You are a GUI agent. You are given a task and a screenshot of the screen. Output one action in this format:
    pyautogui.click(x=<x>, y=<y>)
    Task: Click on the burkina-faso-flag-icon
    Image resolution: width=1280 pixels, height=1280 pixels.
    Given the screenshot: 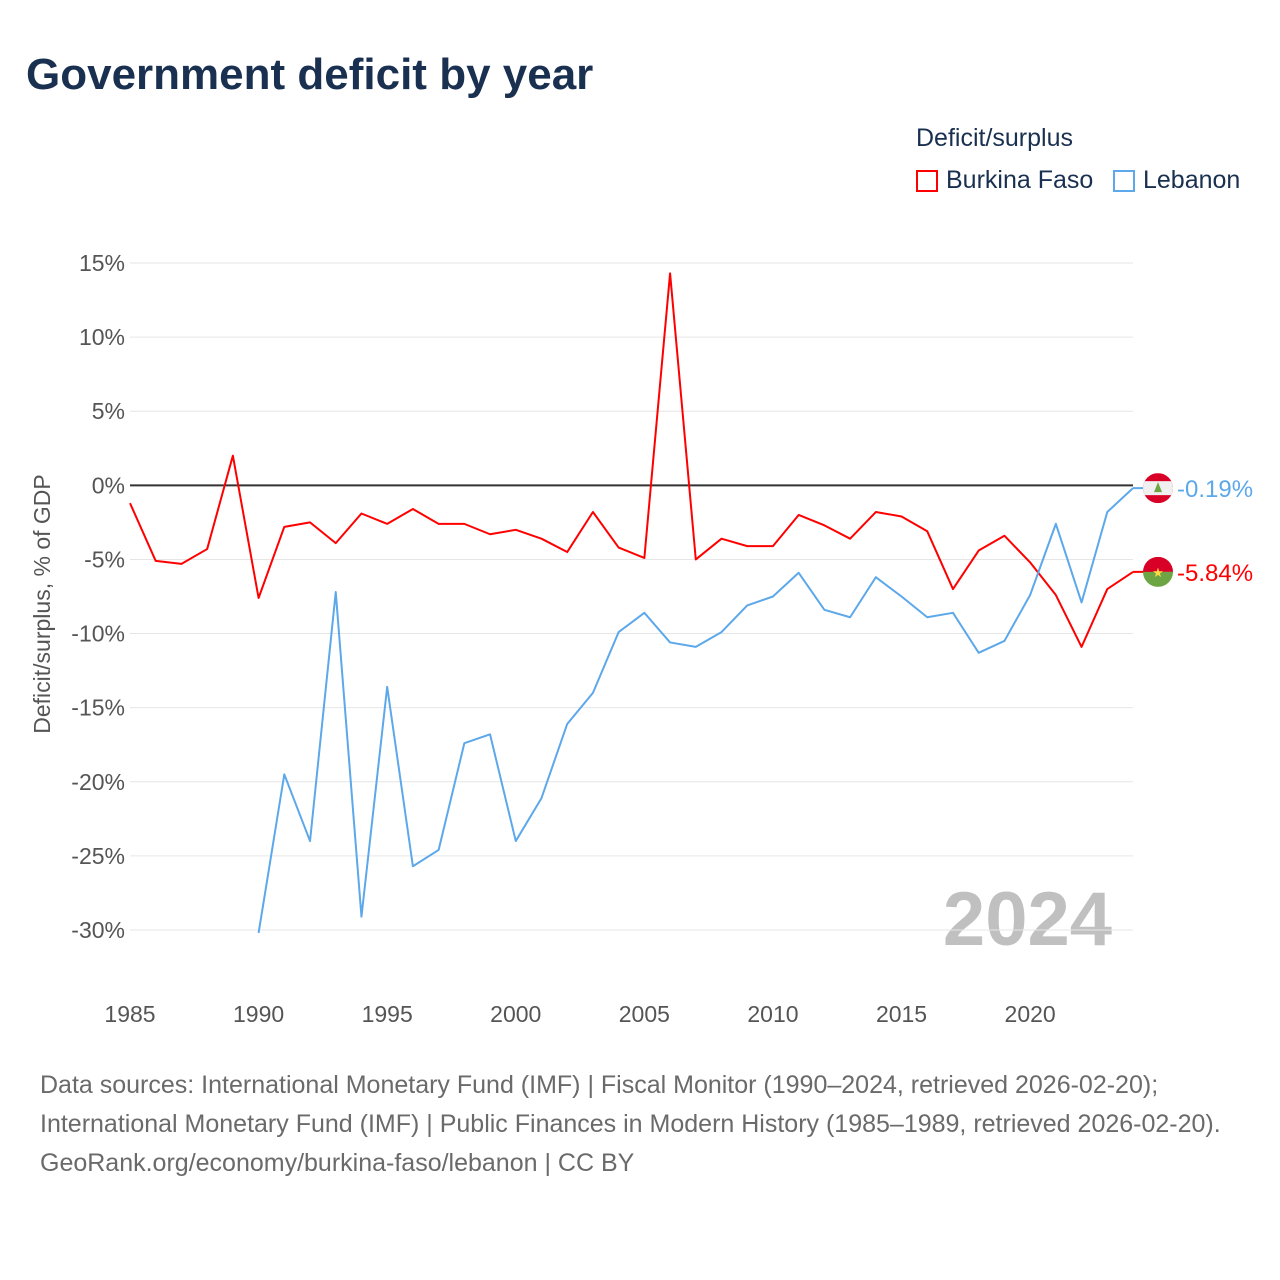 What is the action you would take?
    pyautogui.click(x=1158, y=564)
    